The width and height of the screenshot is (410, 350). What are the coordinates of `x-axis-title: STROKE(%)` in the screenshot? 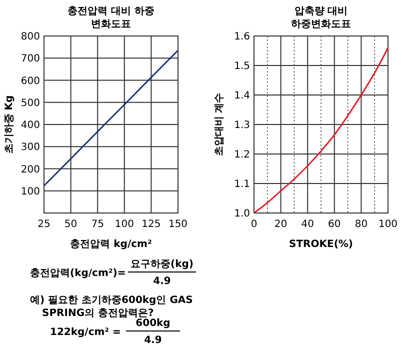 It's located at (321, 244).